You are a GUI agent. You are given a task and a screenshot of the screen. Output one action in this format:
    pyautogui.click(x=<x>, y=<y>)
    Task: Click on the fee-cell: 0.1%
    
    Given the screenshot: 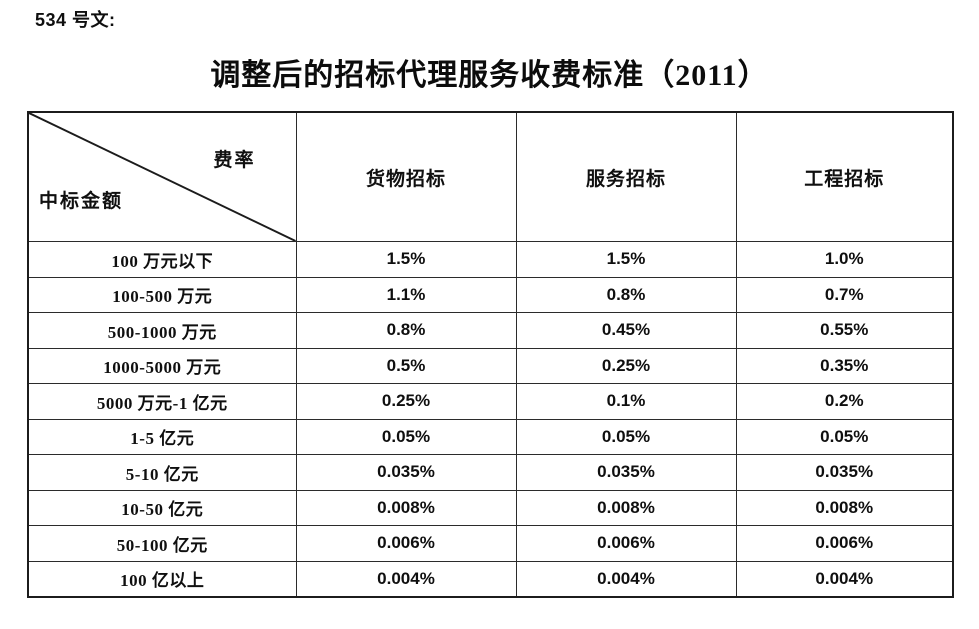 What is the action you would take?
    pyautogui.click(x=626, y=401)
    